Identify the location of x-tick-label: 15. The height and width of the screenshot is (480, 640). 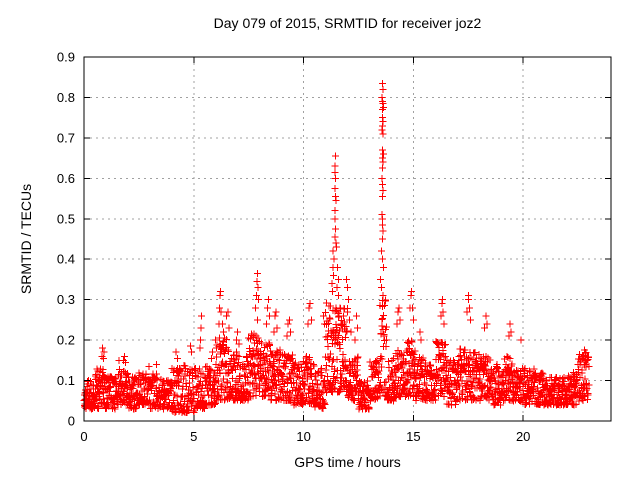
(413, 436).